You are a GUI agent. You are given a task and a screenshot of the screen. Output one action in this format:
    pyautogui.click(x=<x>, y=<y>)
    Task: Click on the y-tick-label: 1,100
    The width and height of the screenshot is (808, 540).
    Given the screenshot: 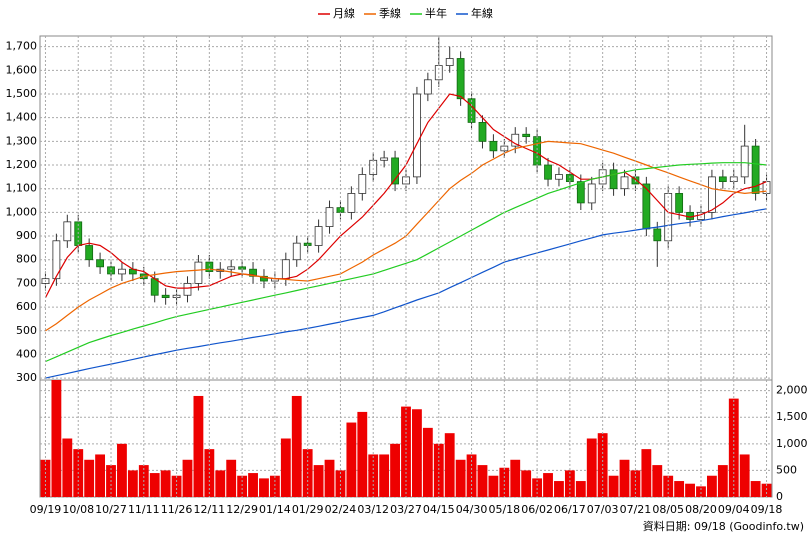 What is the action you would take?
    pyautogui.click(x=22, y=188)
    